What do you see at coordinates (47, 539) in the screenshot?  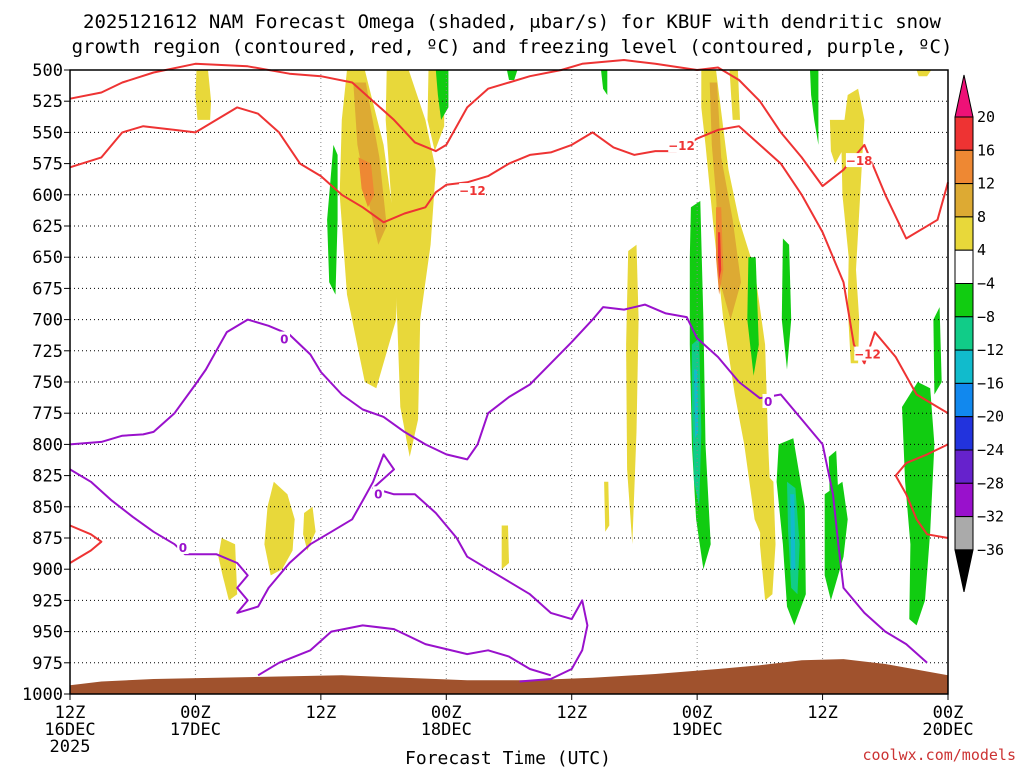 I see `y-tick-label-875: 875` at bounding box center [47, 539].